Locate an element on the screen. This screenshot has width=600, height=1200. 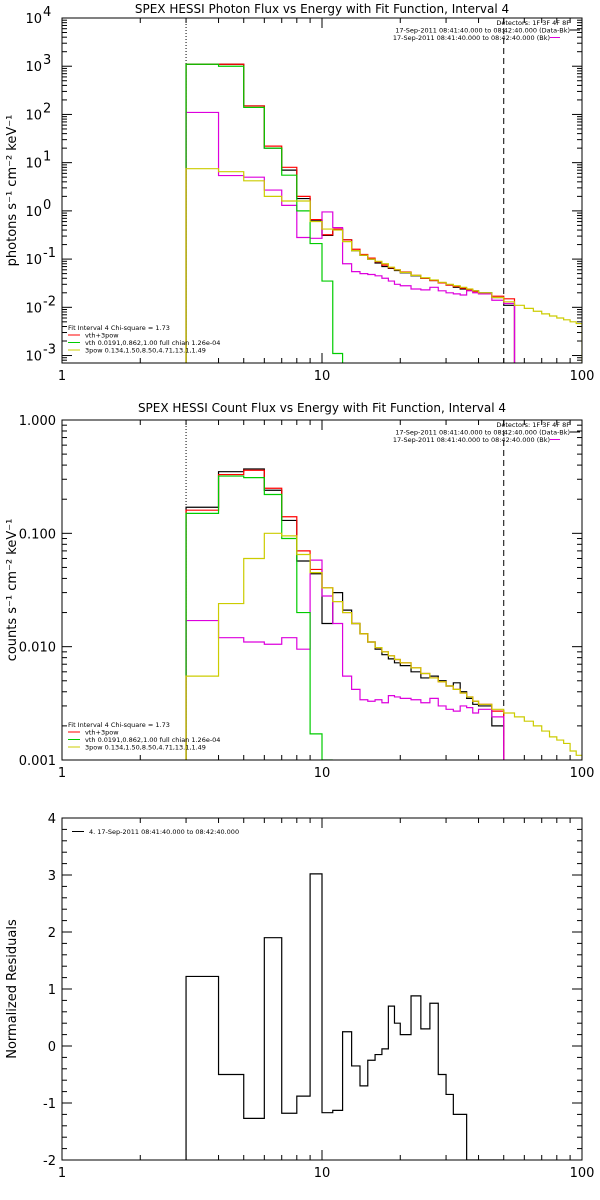
y-tick-label: 0.001 is located at coordinates (37, 761).